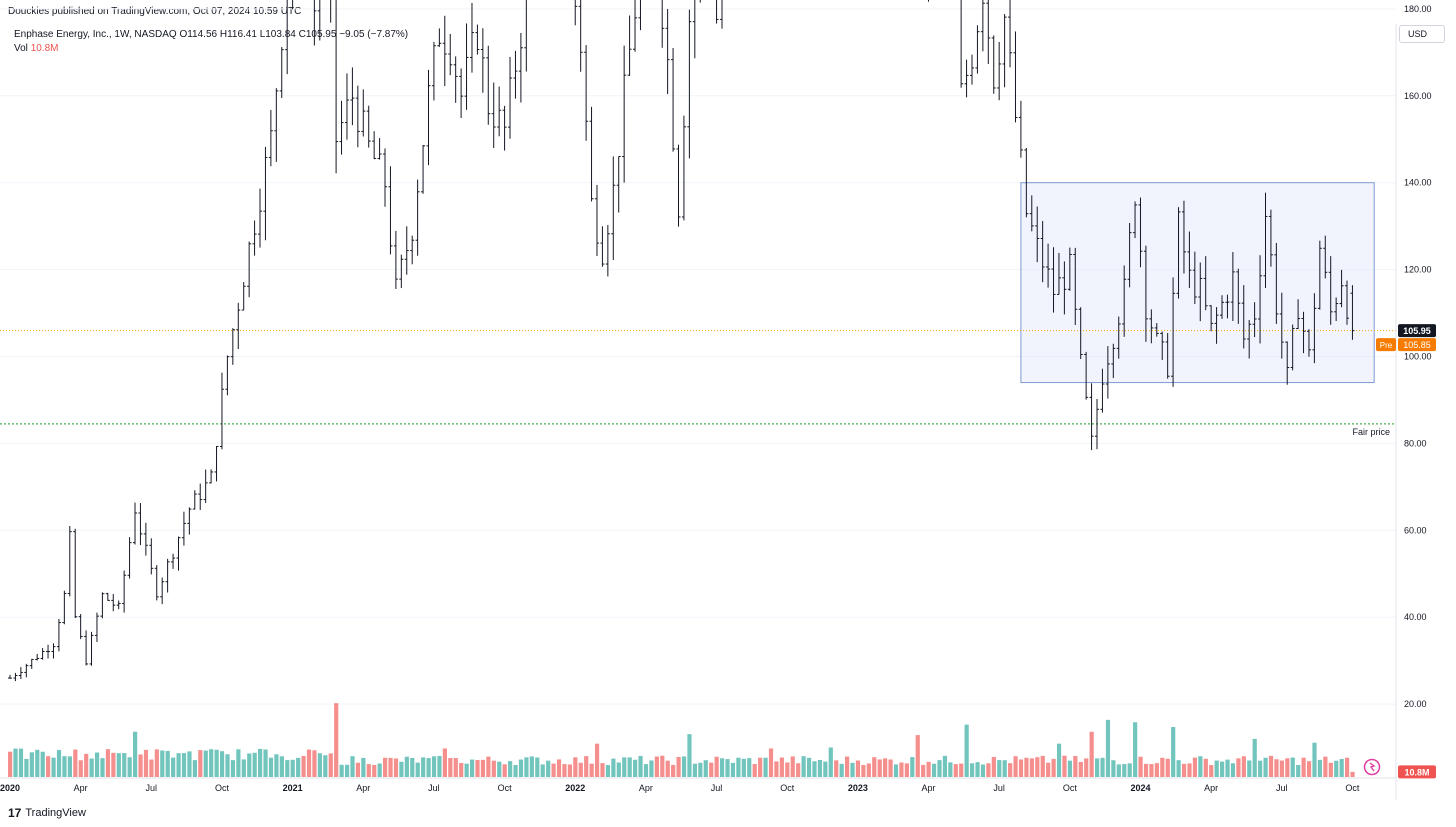 The image size is (1456, 827). I want to click on currency-button: USD, so click(1422, 34).